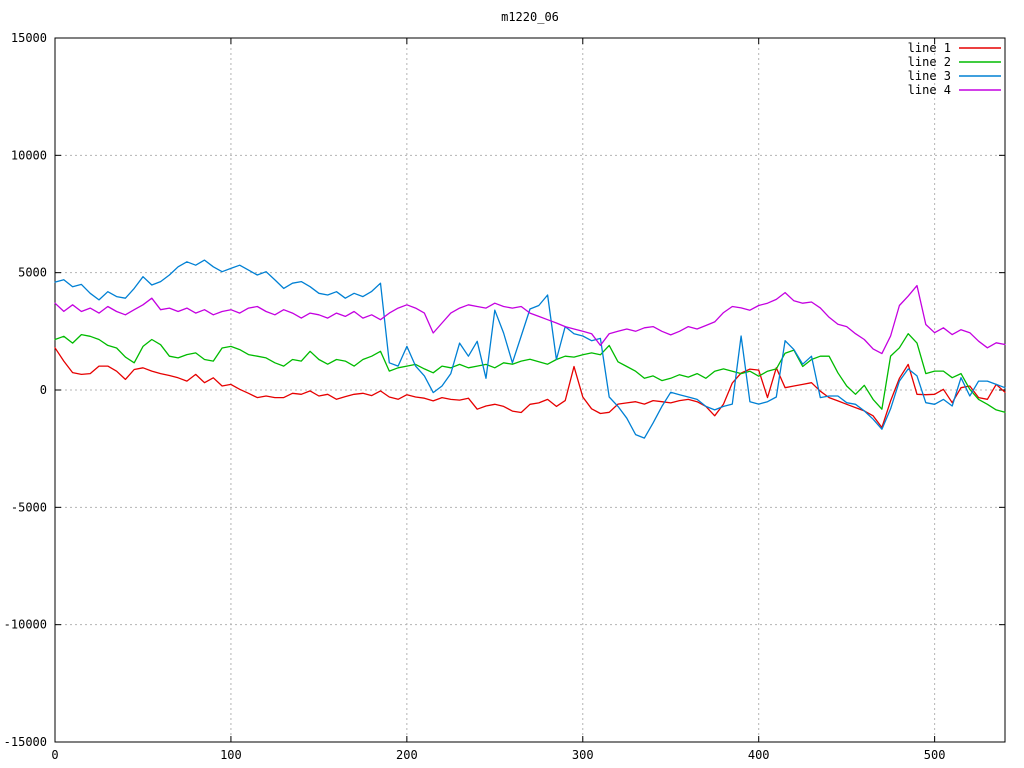 Image resolution: width=1024 pixels, height=768 pixels. What do you see at coordinates (29, 507) in the screenshot?
I see `y-tick-label--5000: -5000` at bounding box center [29, 507].